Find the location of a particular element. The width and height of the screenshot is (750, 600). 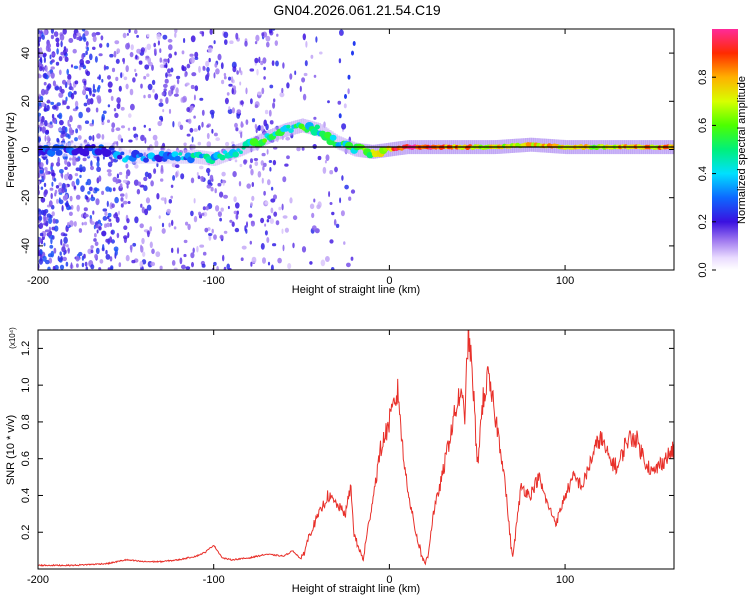

snr-y-axis-label: SNR (10 * v/v) is located at coordinates (11, 450).